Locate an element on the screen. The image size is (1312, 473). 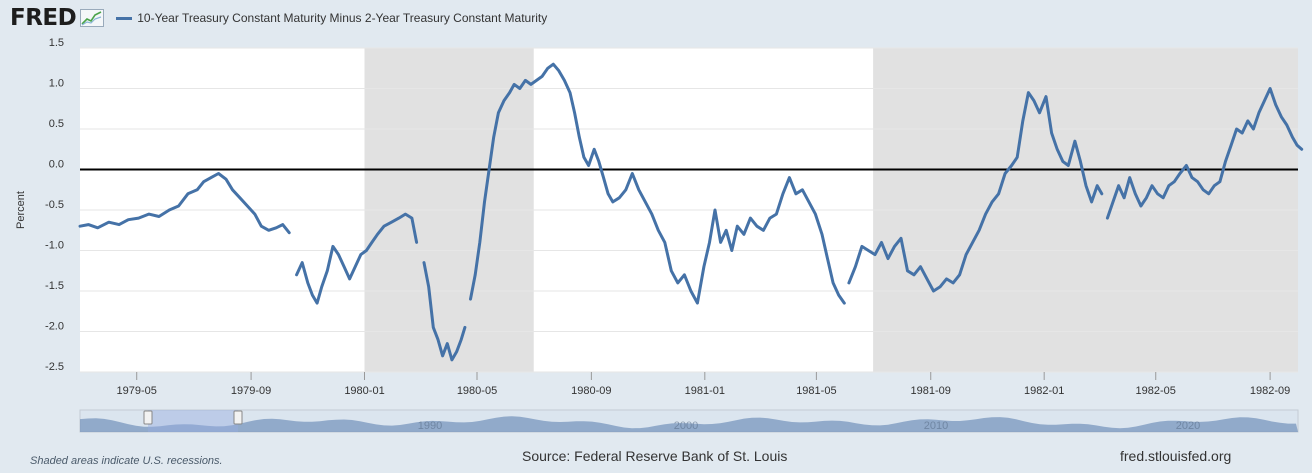
y-tick-label: 0.0 is located at coordinates (56, 165).